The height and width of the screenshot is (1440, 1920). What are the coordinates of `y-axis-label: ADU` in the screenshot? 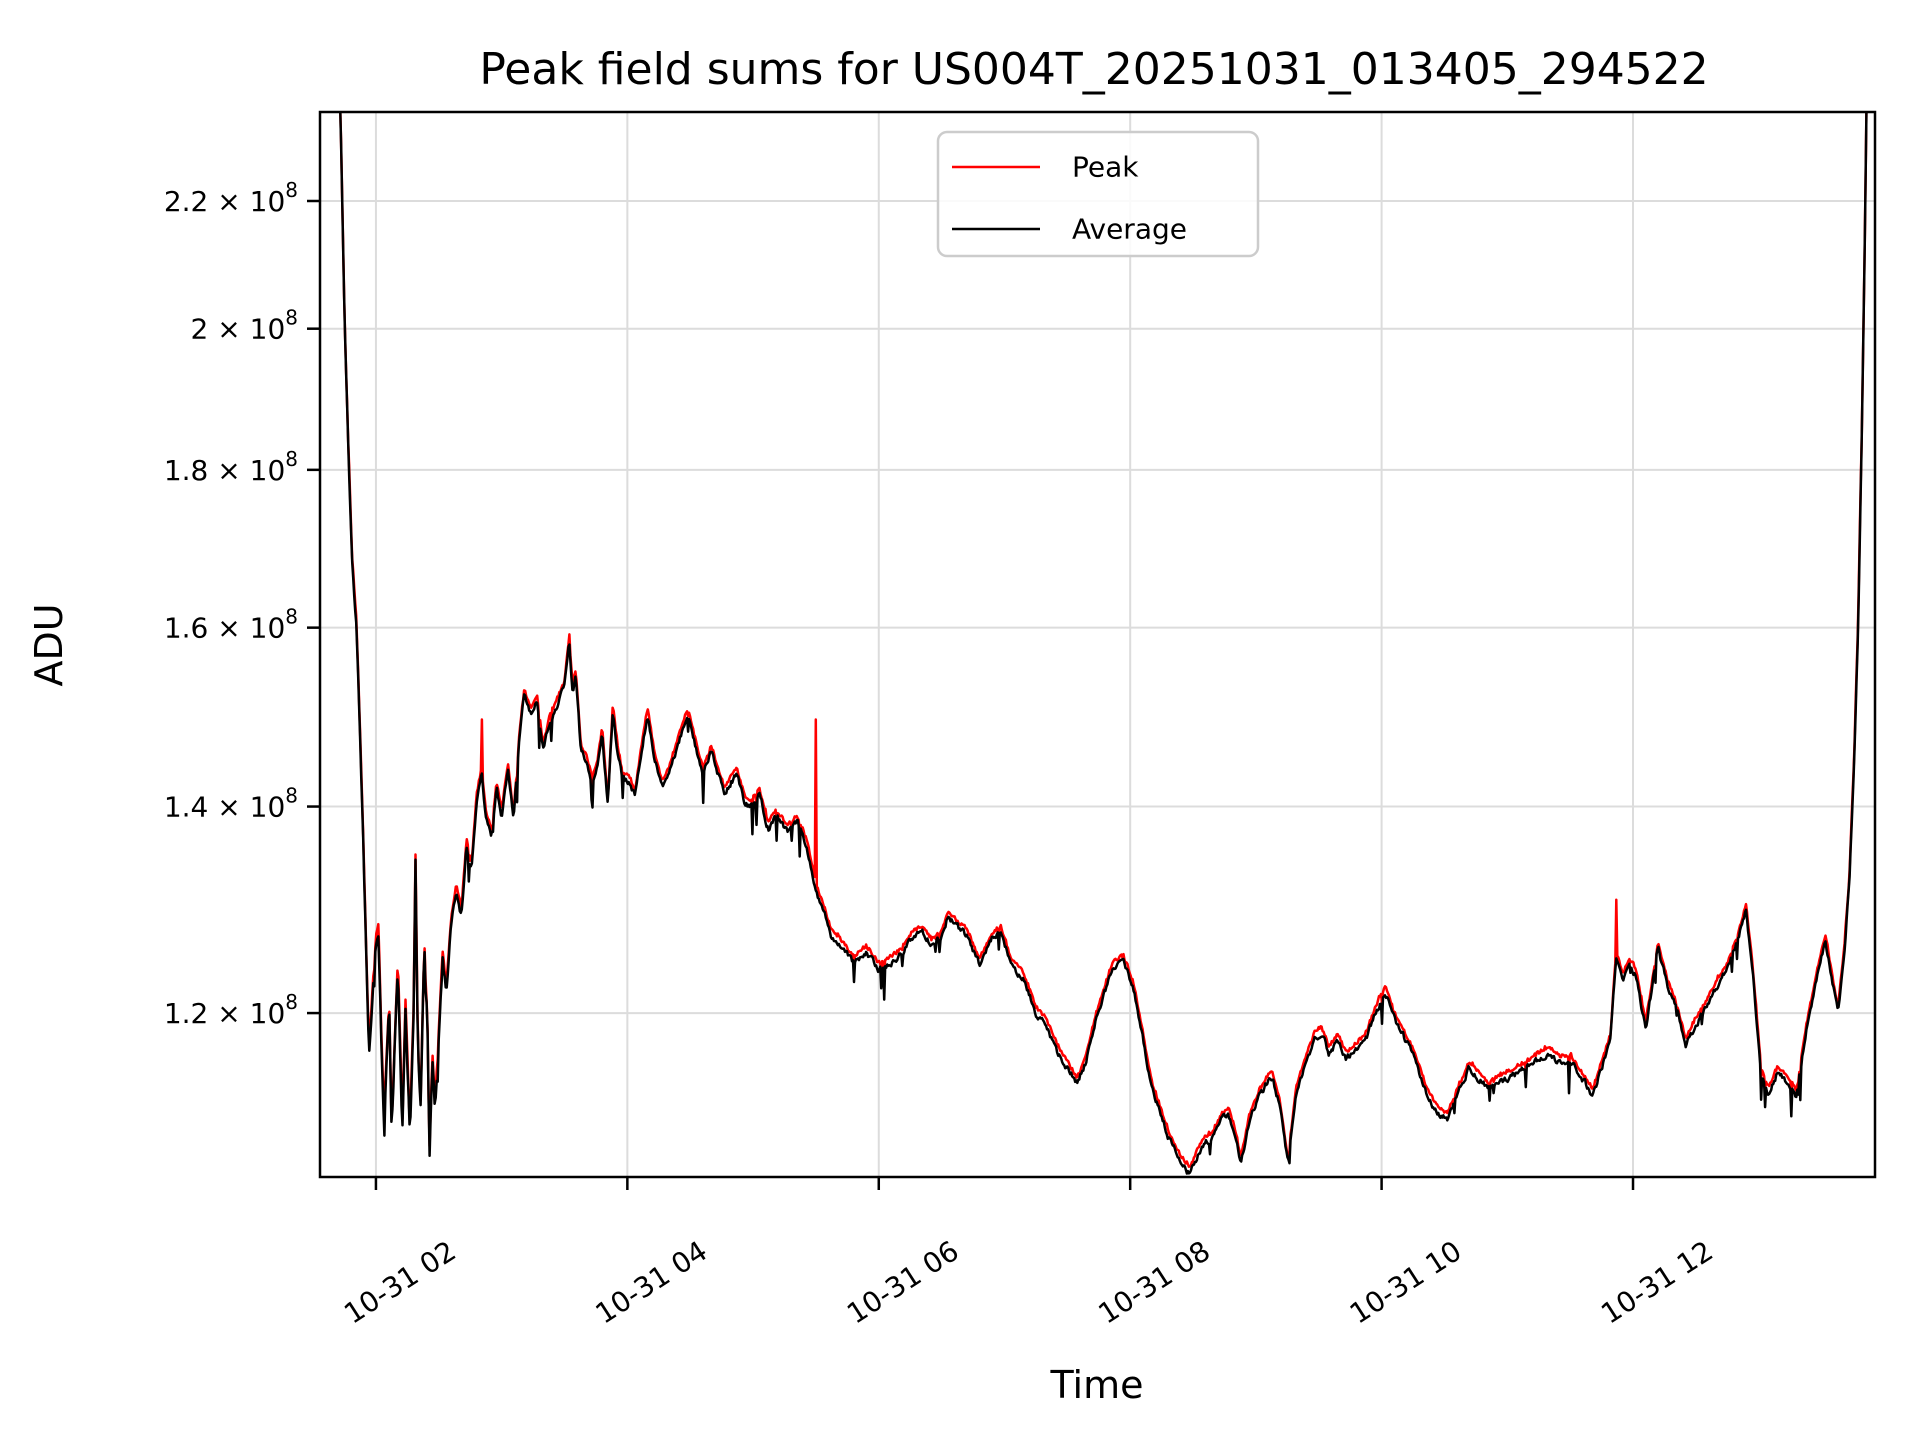 It's located at (49, 644).